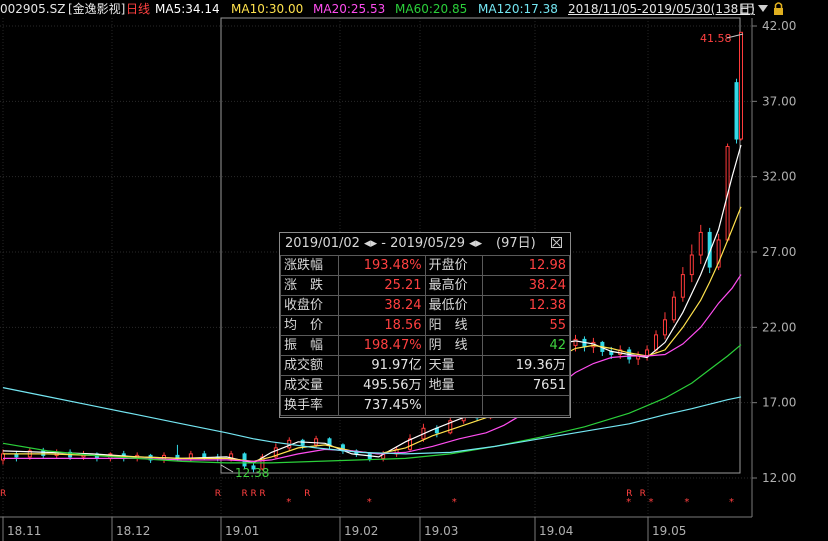 The height and width of the screenshot is (541, 828). I want to click on stat-value: 42, so click(526, 345).